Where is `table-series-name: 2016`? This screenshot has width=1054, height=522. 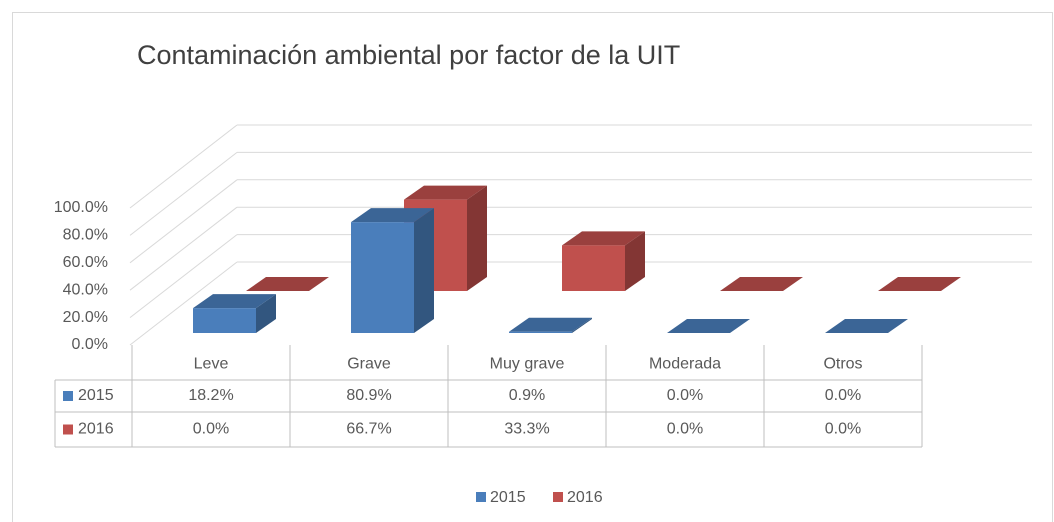 table-series-name: 2016 is located at coordinates (96, 429).